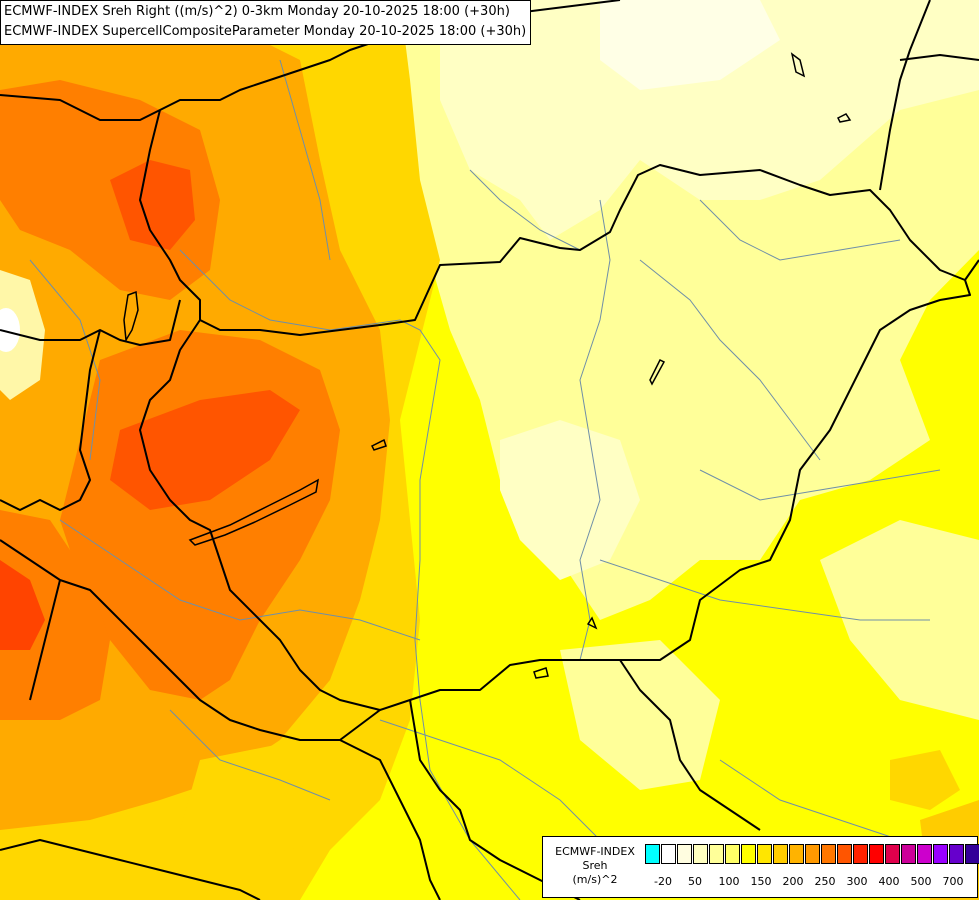 Image resolution: width=979 pixels, height=900 pixels. I want to click on border-south-c, so click(390, 819).